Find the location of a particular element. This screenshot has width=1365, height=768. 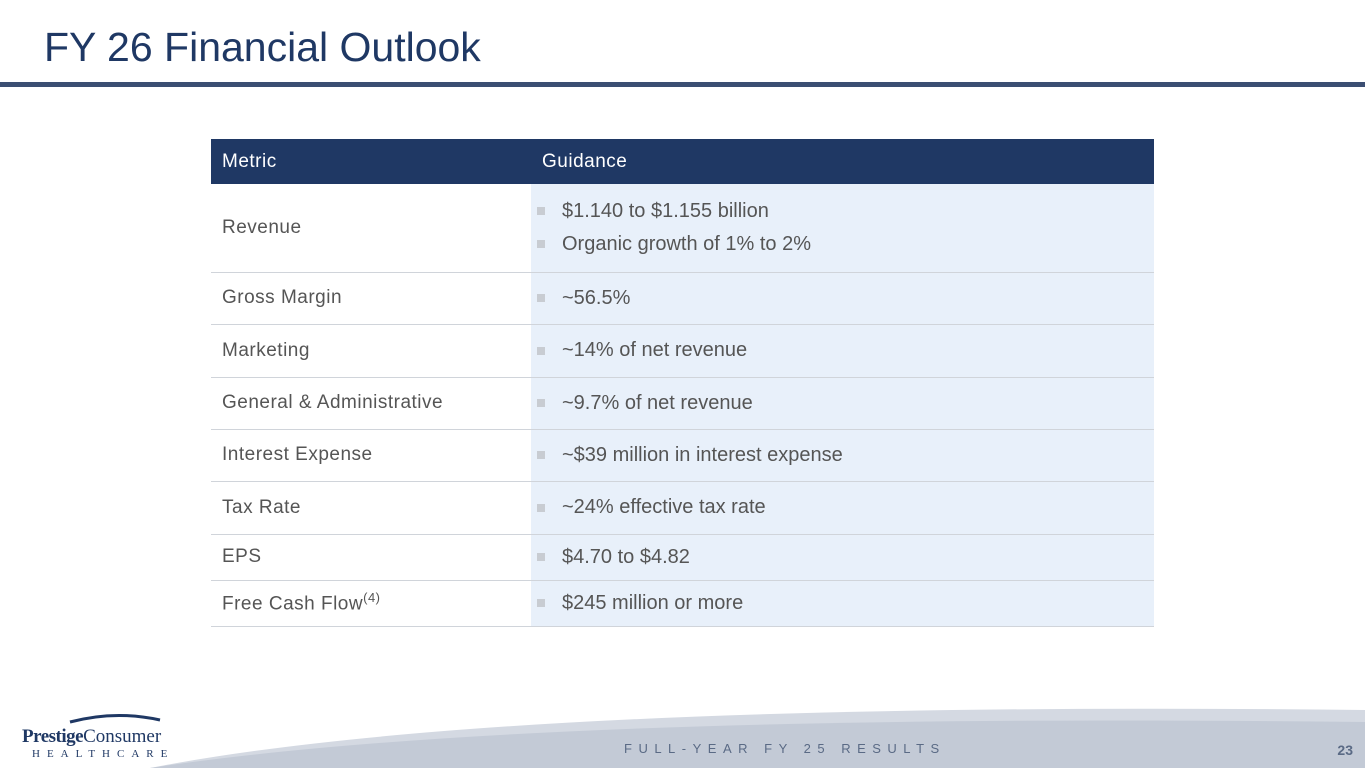

metric: EPS is located at coordinates (242, 556).